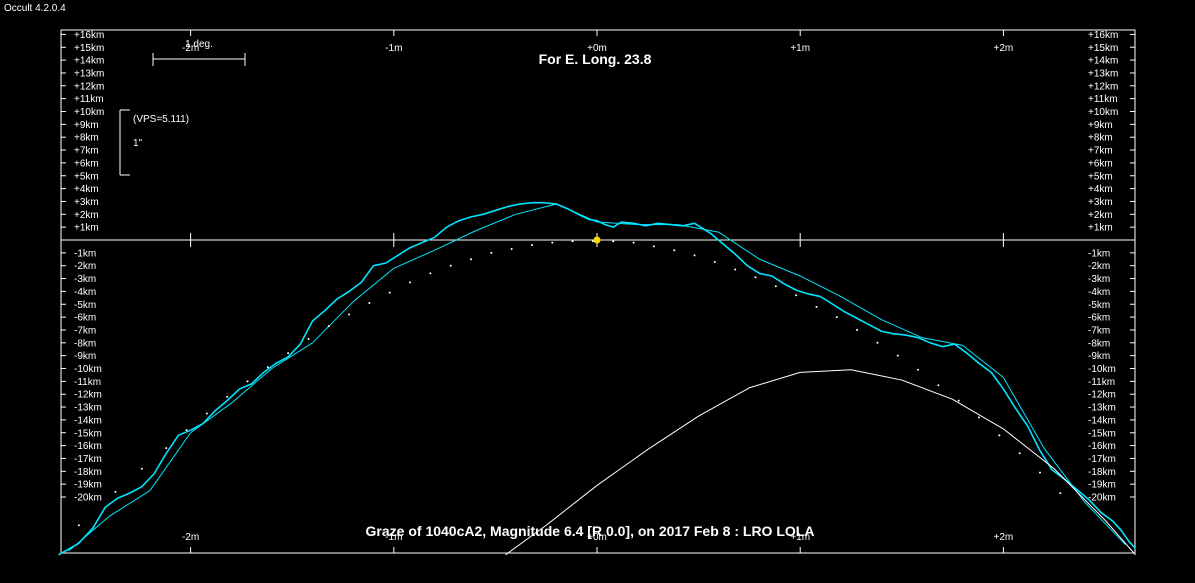  I want to click on y-tick-label-left: +7km, so click(86, 151).